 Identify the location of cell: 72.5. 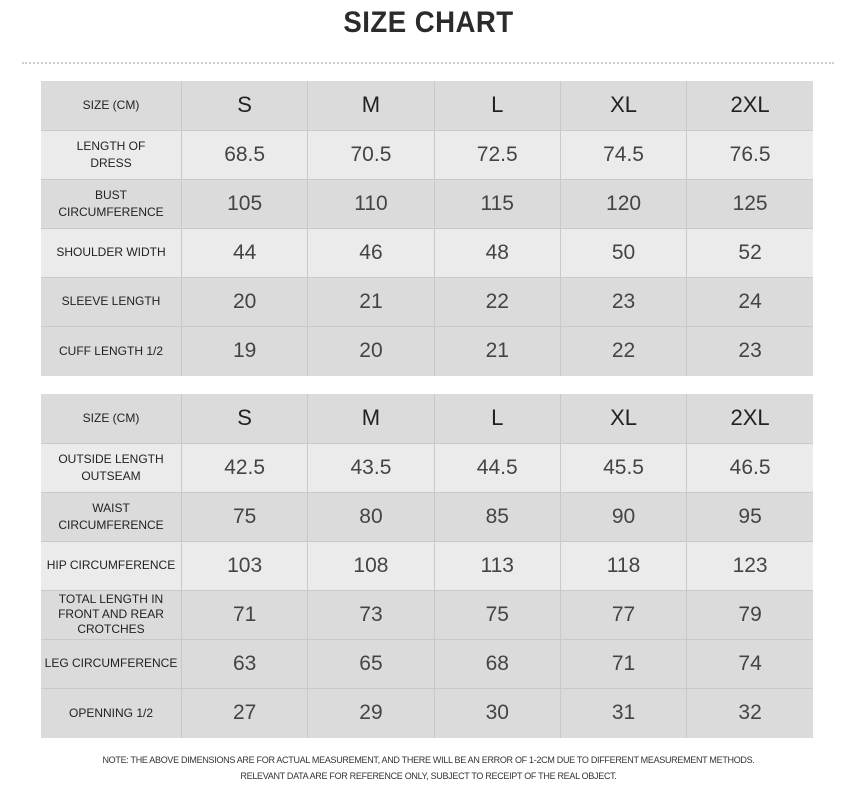
(497, 155).